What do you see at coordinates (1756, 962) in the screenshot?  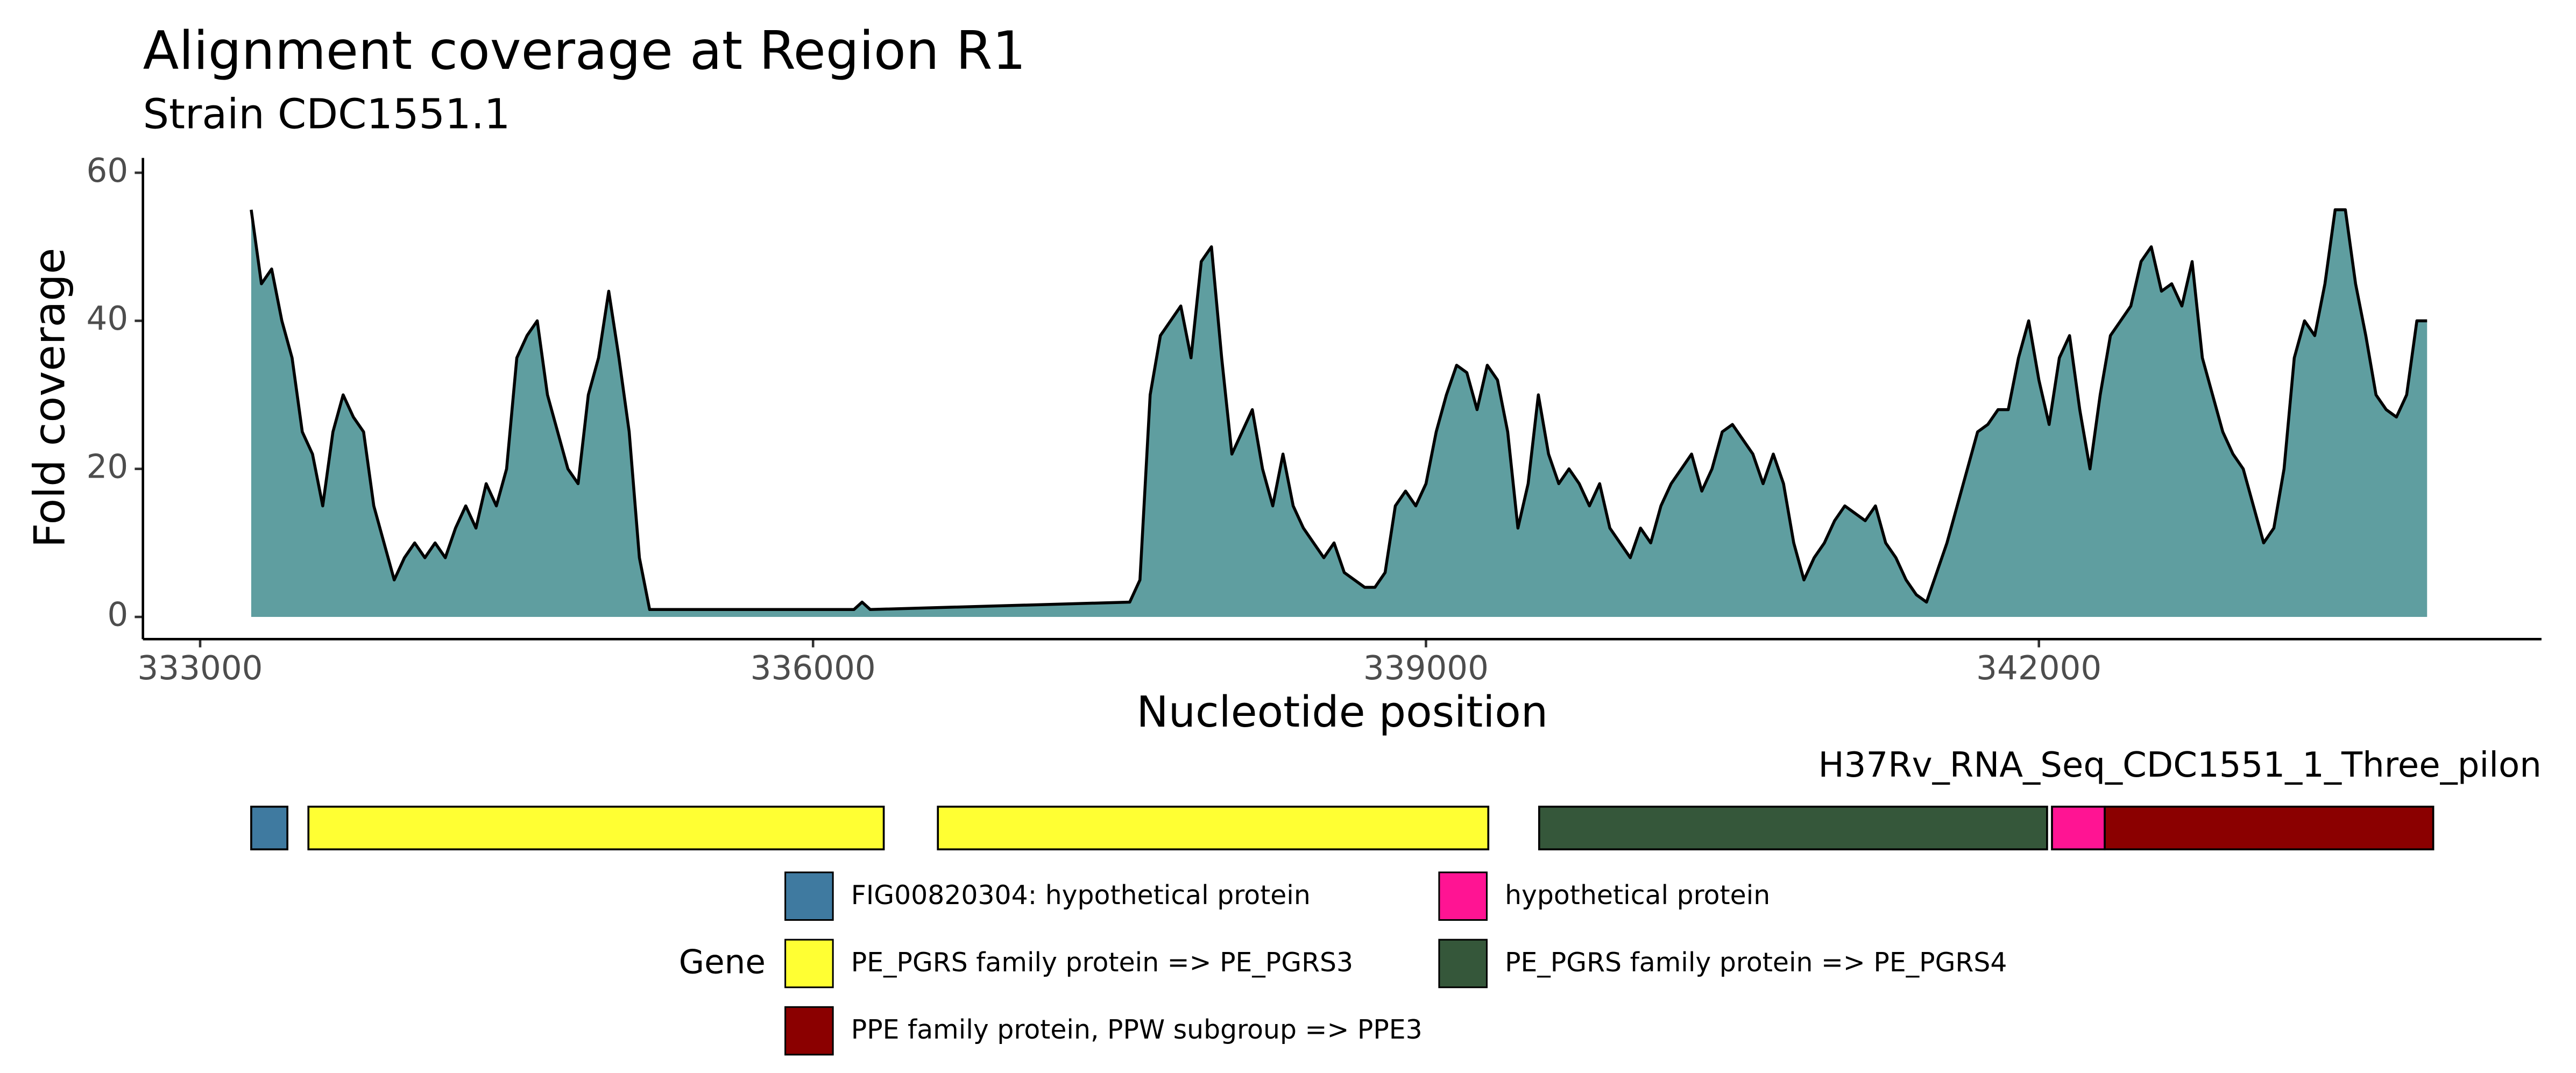 I see `legend-label: PE_PGRS family protein => PE_PGRS4` at bounding box center [1756, 962].